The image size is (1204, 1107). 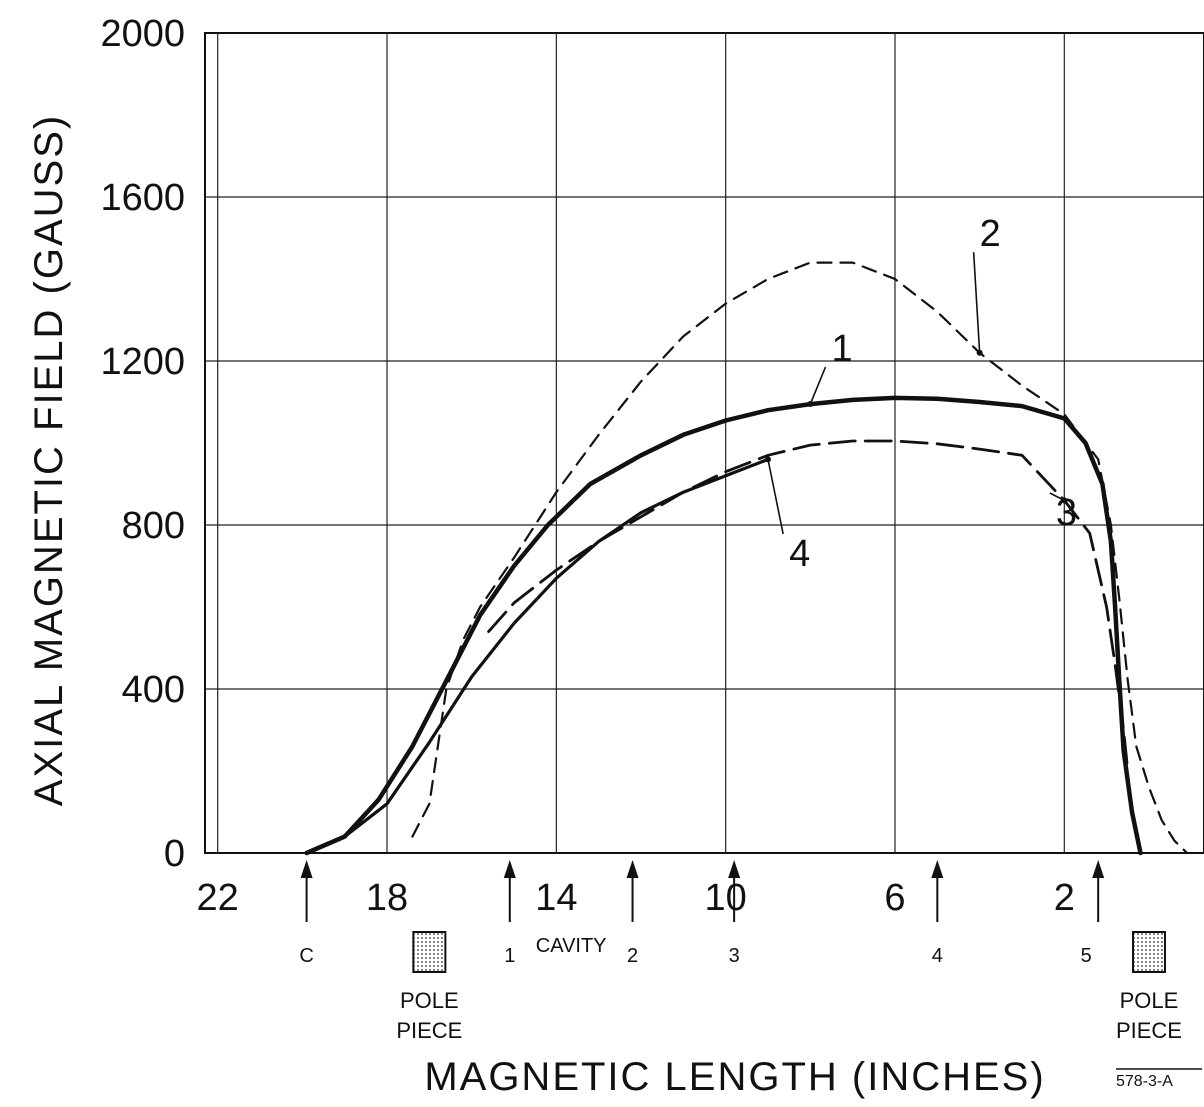 What do you see at coordinates (218, 898) in the screenshot?
I see `x-tick-label: 22` at bounding box center [218, 898].